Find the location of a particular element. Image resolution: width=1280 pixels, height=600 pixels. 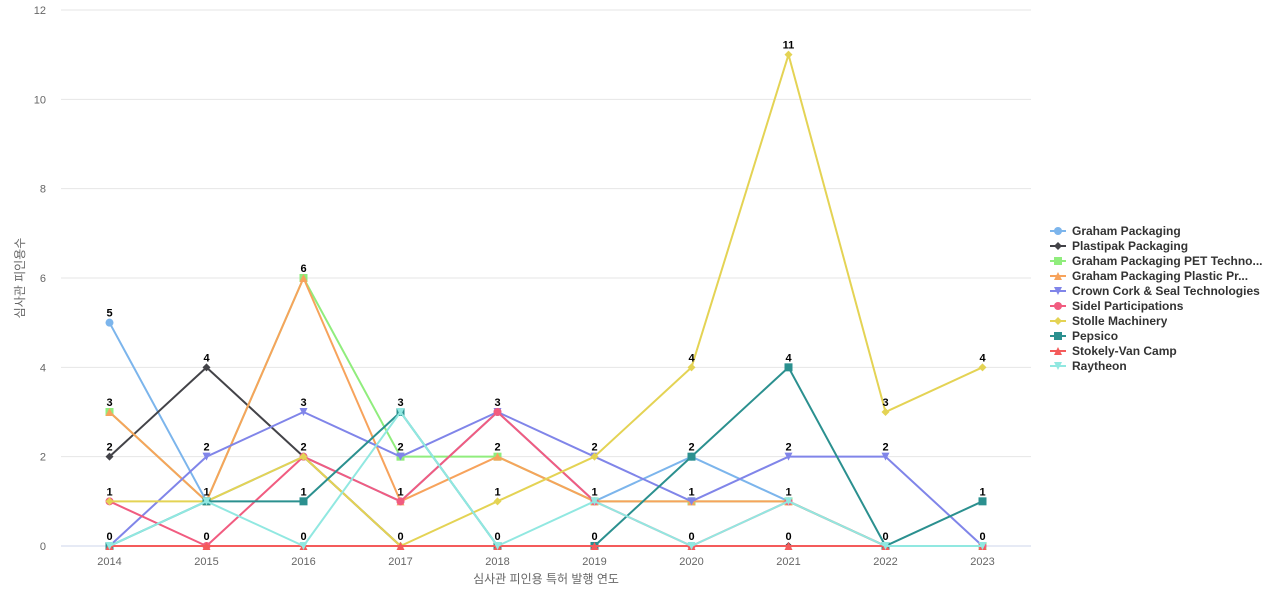

legend-item: Graham Packaging is located at coordinates (1162, 230).